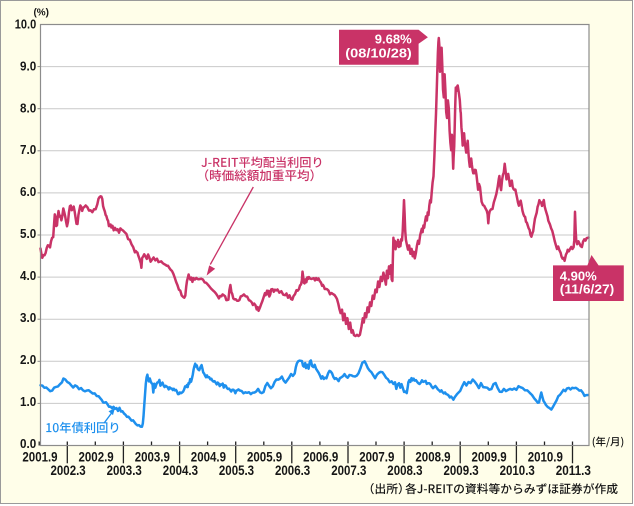 This screenshot has height=506, width=634. What do you see at coordinates (28, 107) in the screenshot?
I see `svg-text: 8.0` at bounding box center [28, 107].